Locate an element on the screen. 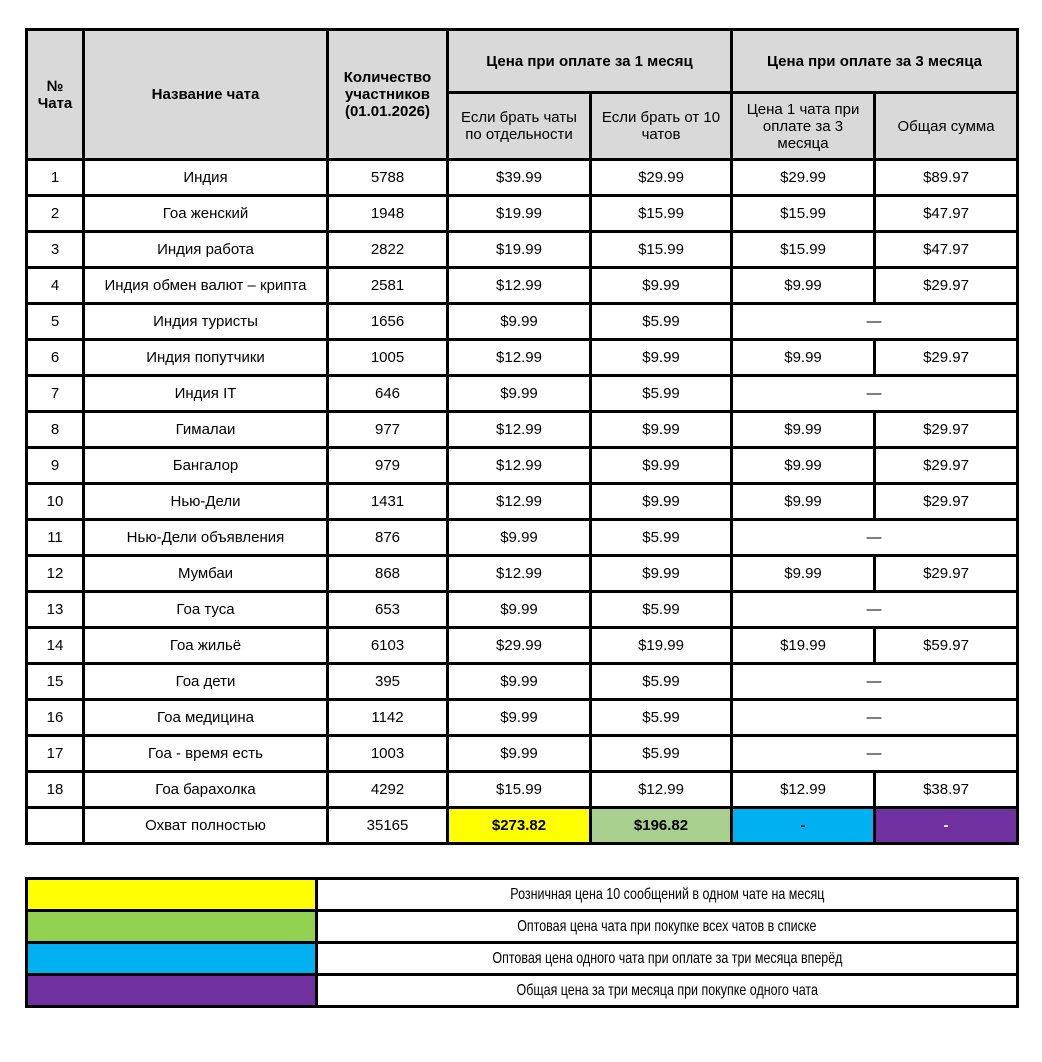 The image size is (1042, 1062). table-row: 11 Нью-Дели объявления 876 $9.99 $5.99— is located at coordinates (522, 537).